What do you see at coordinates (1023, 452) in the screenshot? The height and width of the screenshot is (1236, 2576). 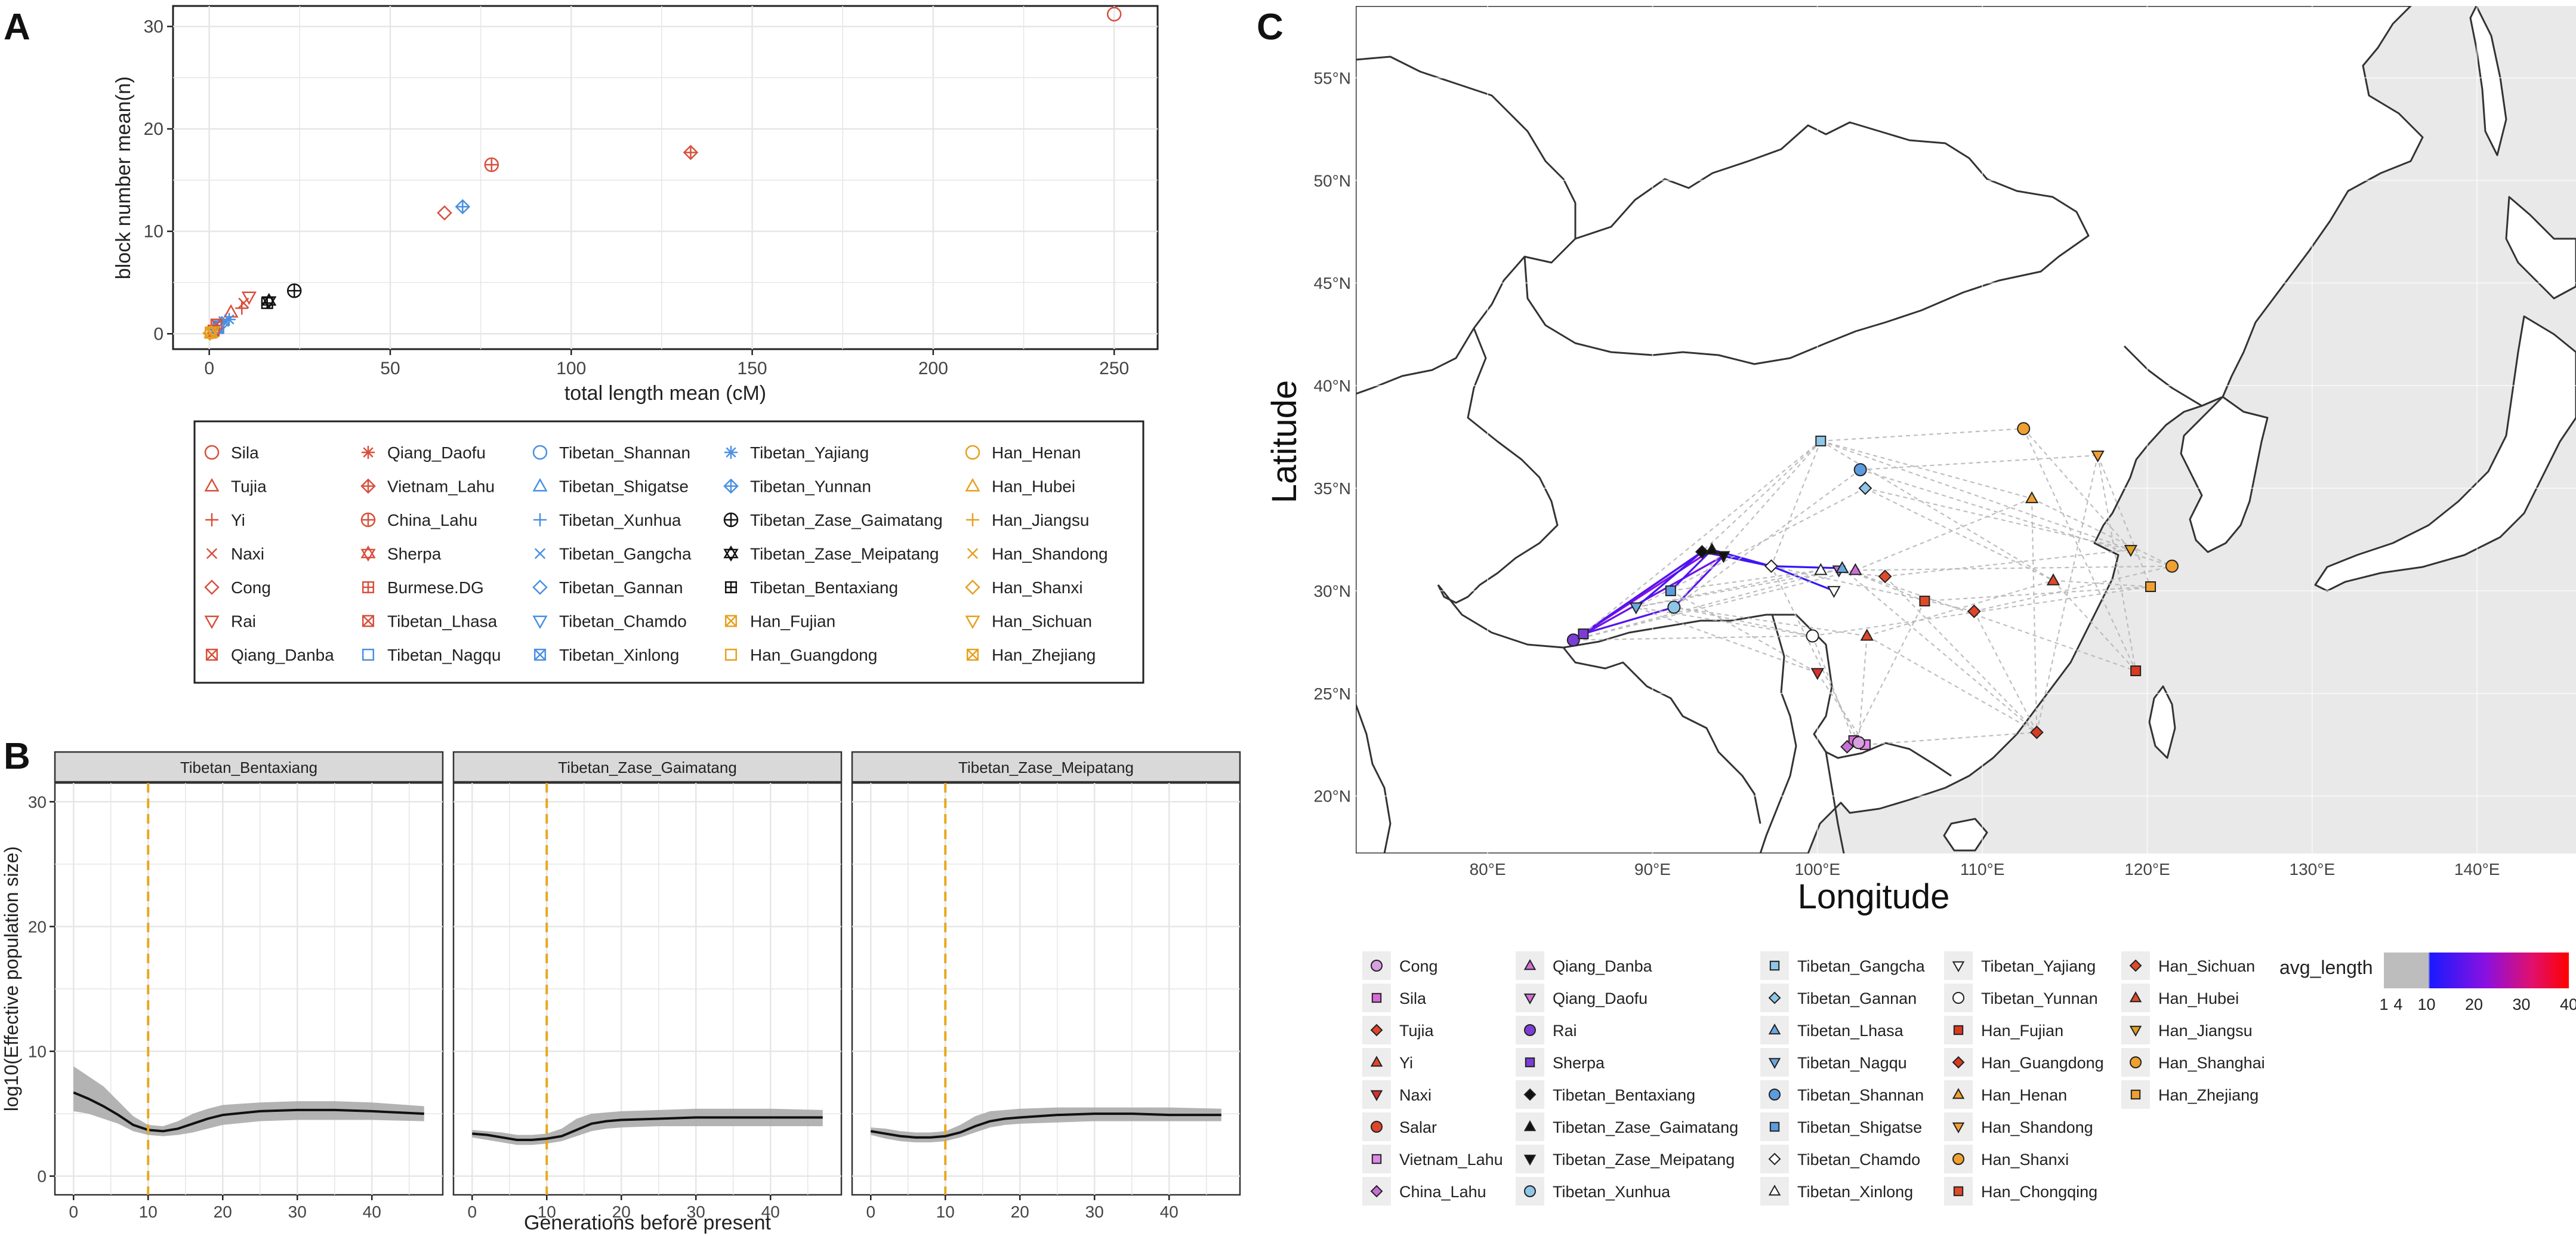 I see `panel-a-legend-item-han-henan: Han_Henan` at bounding box center [1023, 452].